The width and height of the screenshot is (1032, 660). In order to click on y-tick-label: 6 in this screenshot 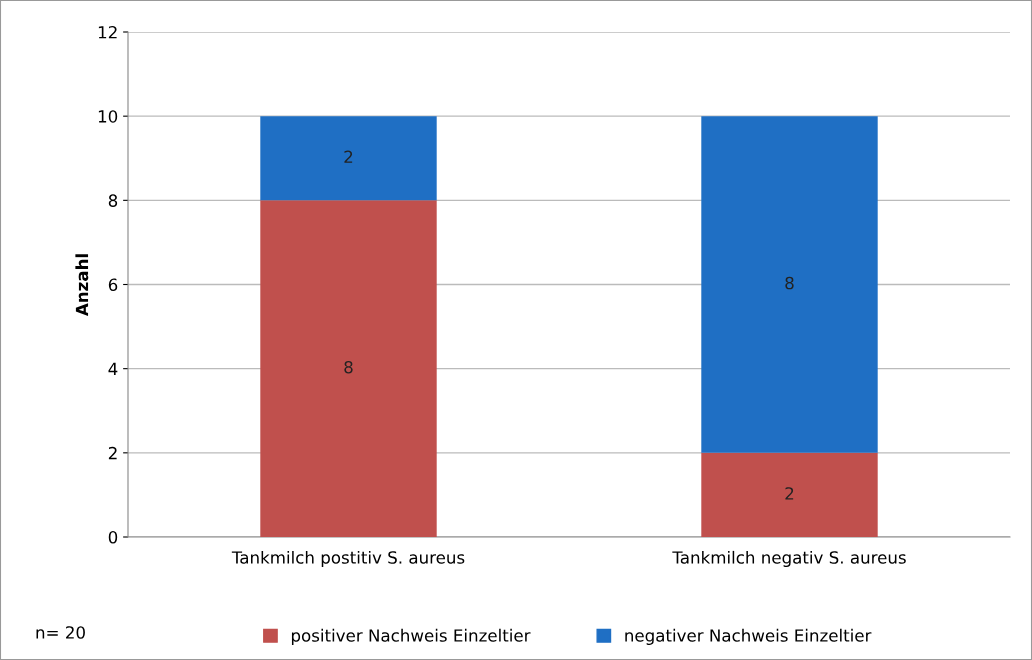, I will do `click(113, 285)`.